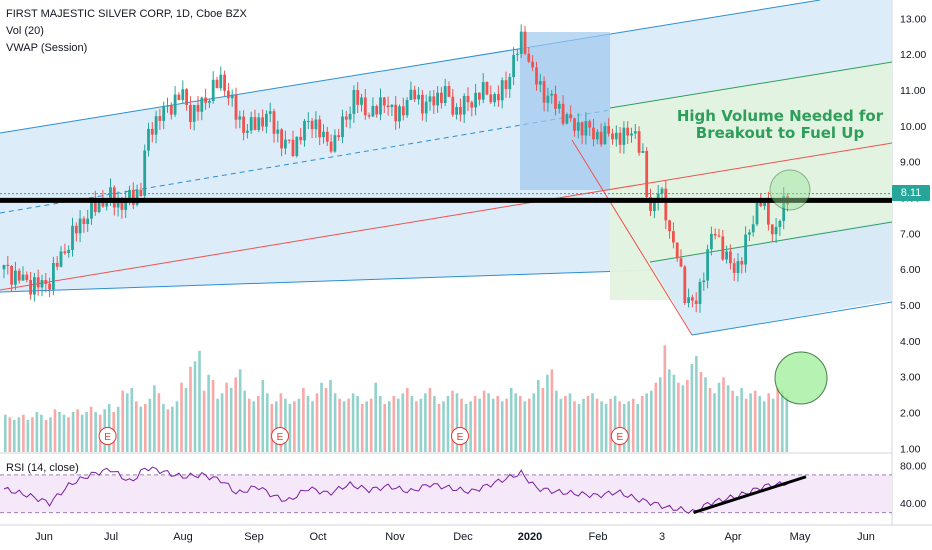  Describe the element at coordinates (790, 190) in the screenshot. I see `breakout-circle` at that location.